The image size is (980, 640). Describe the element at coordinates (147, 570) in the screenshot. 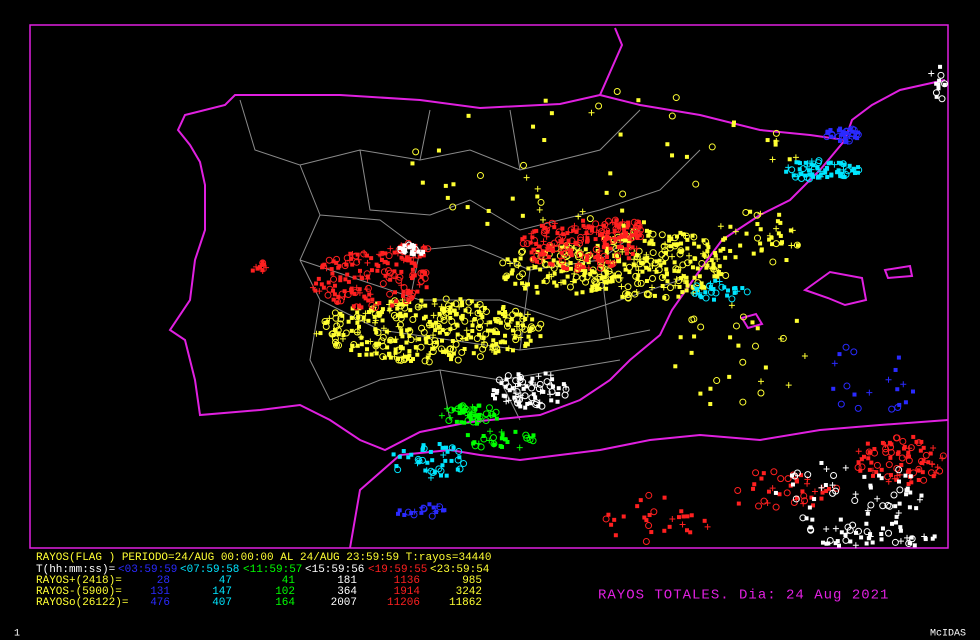

I see `period-label: <03:59:59` at that location.